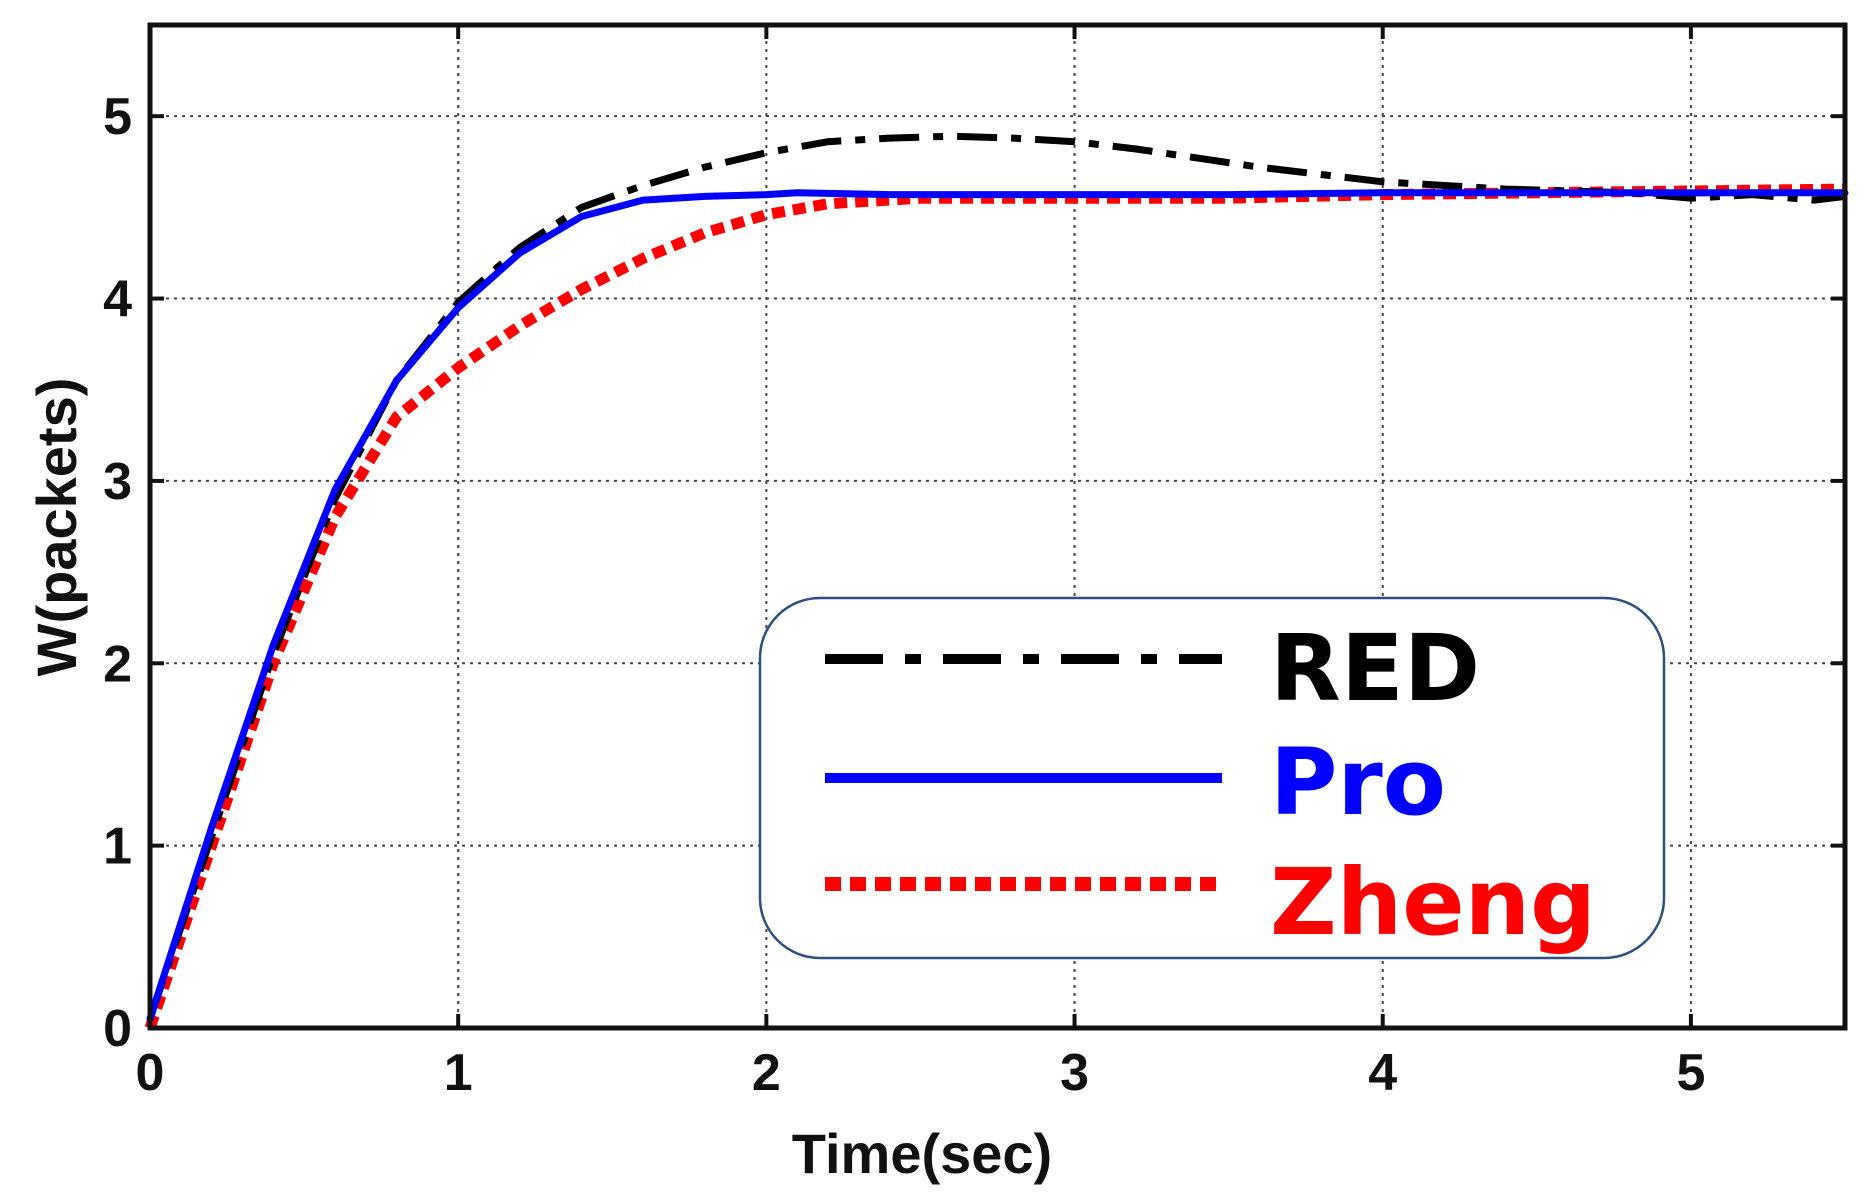  Describe the element at coordinates (922, 1153) in the screenshot. I see `x-axis-label: Time(sec)` at that location.